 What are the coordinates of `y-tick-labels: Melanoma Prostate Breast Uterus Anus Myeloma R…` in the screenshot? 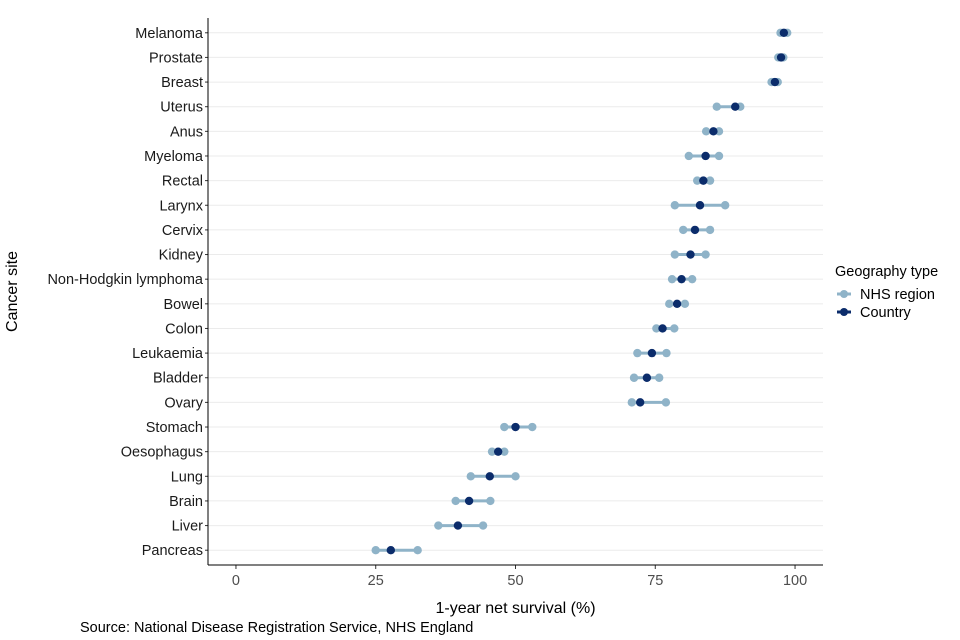 It's located at (127, 292).